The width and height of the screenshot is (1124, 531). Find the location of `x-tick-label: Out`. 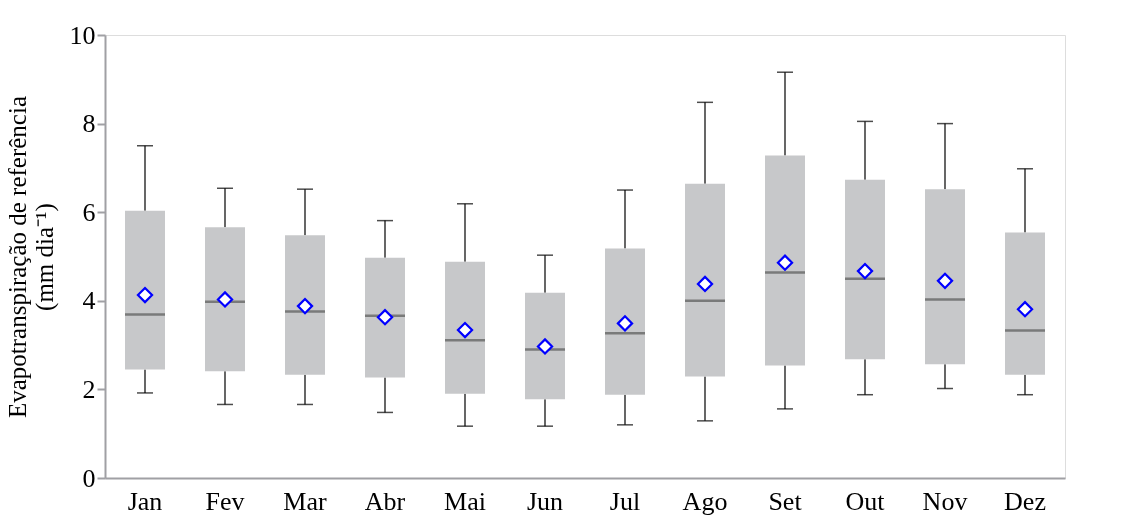

x-tick-label: Out is located at coordinates (865, 501).